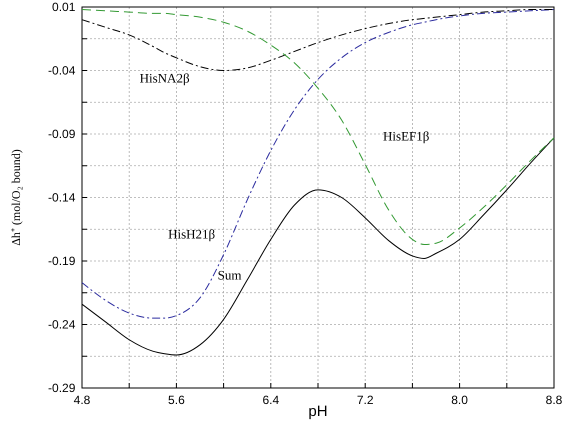  I want to click on y-tick-label: -0.09, so click(62, 133).